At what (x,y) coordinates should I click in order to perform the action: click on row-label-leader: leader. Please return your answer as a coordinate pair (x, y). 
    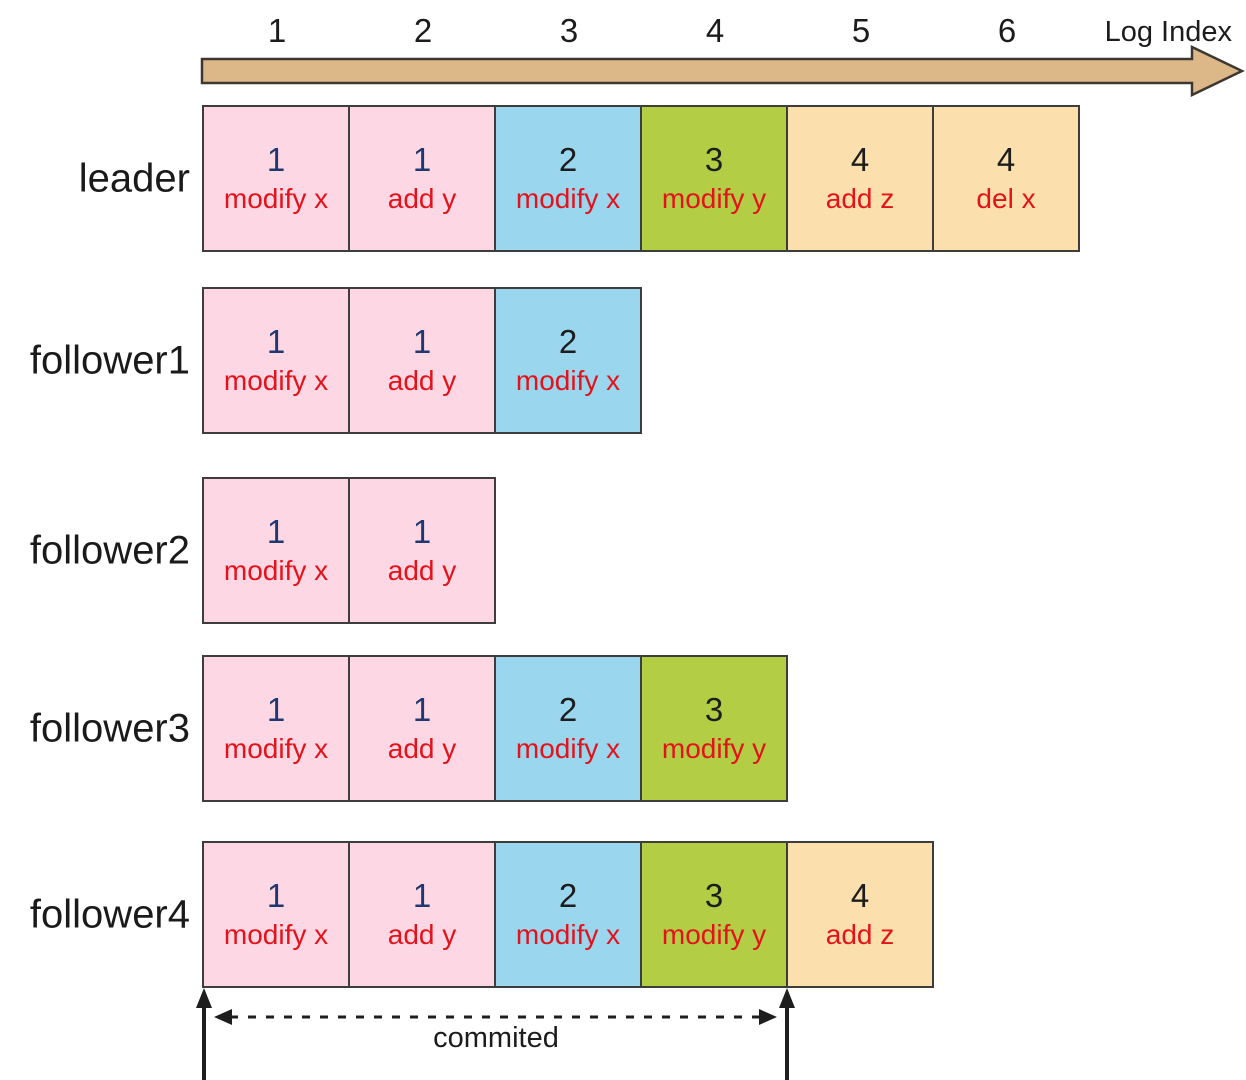
    Looking at the image, I should click on (134, 178).